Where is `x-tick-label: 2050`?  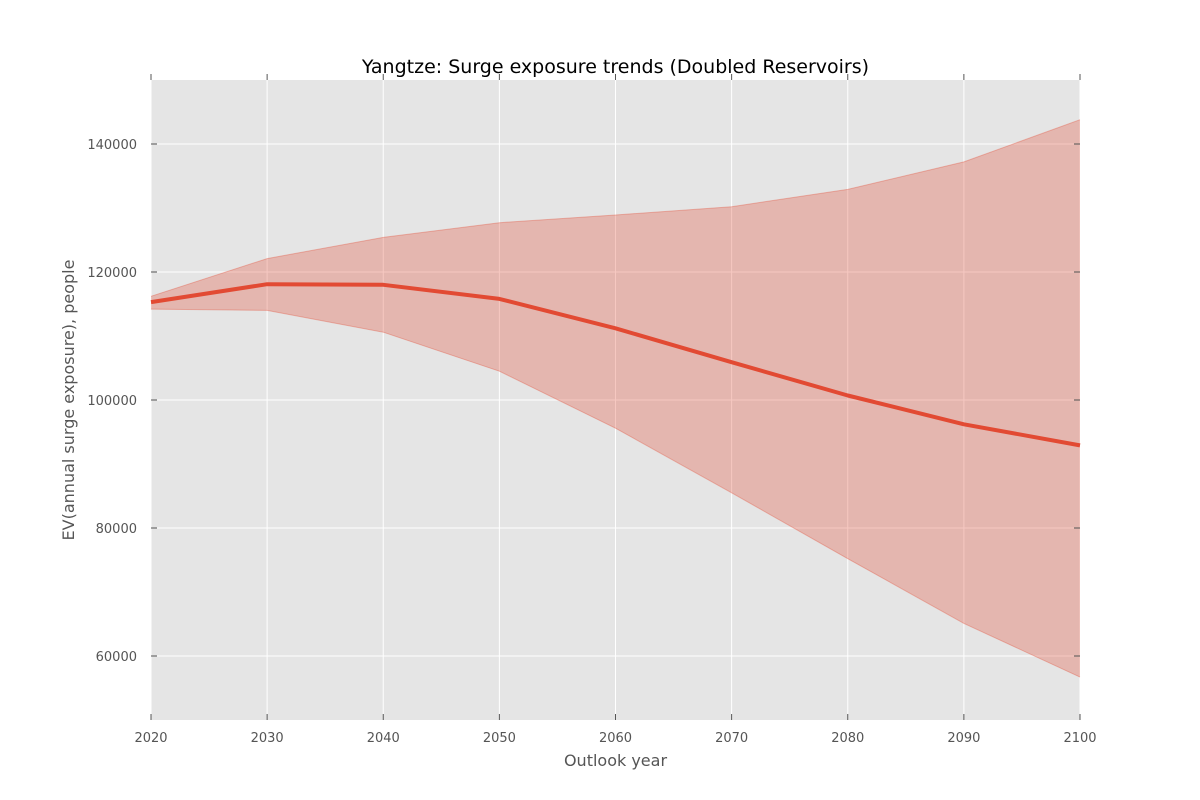
x-tick-label: 2050 is located at coordinates (499, 738).